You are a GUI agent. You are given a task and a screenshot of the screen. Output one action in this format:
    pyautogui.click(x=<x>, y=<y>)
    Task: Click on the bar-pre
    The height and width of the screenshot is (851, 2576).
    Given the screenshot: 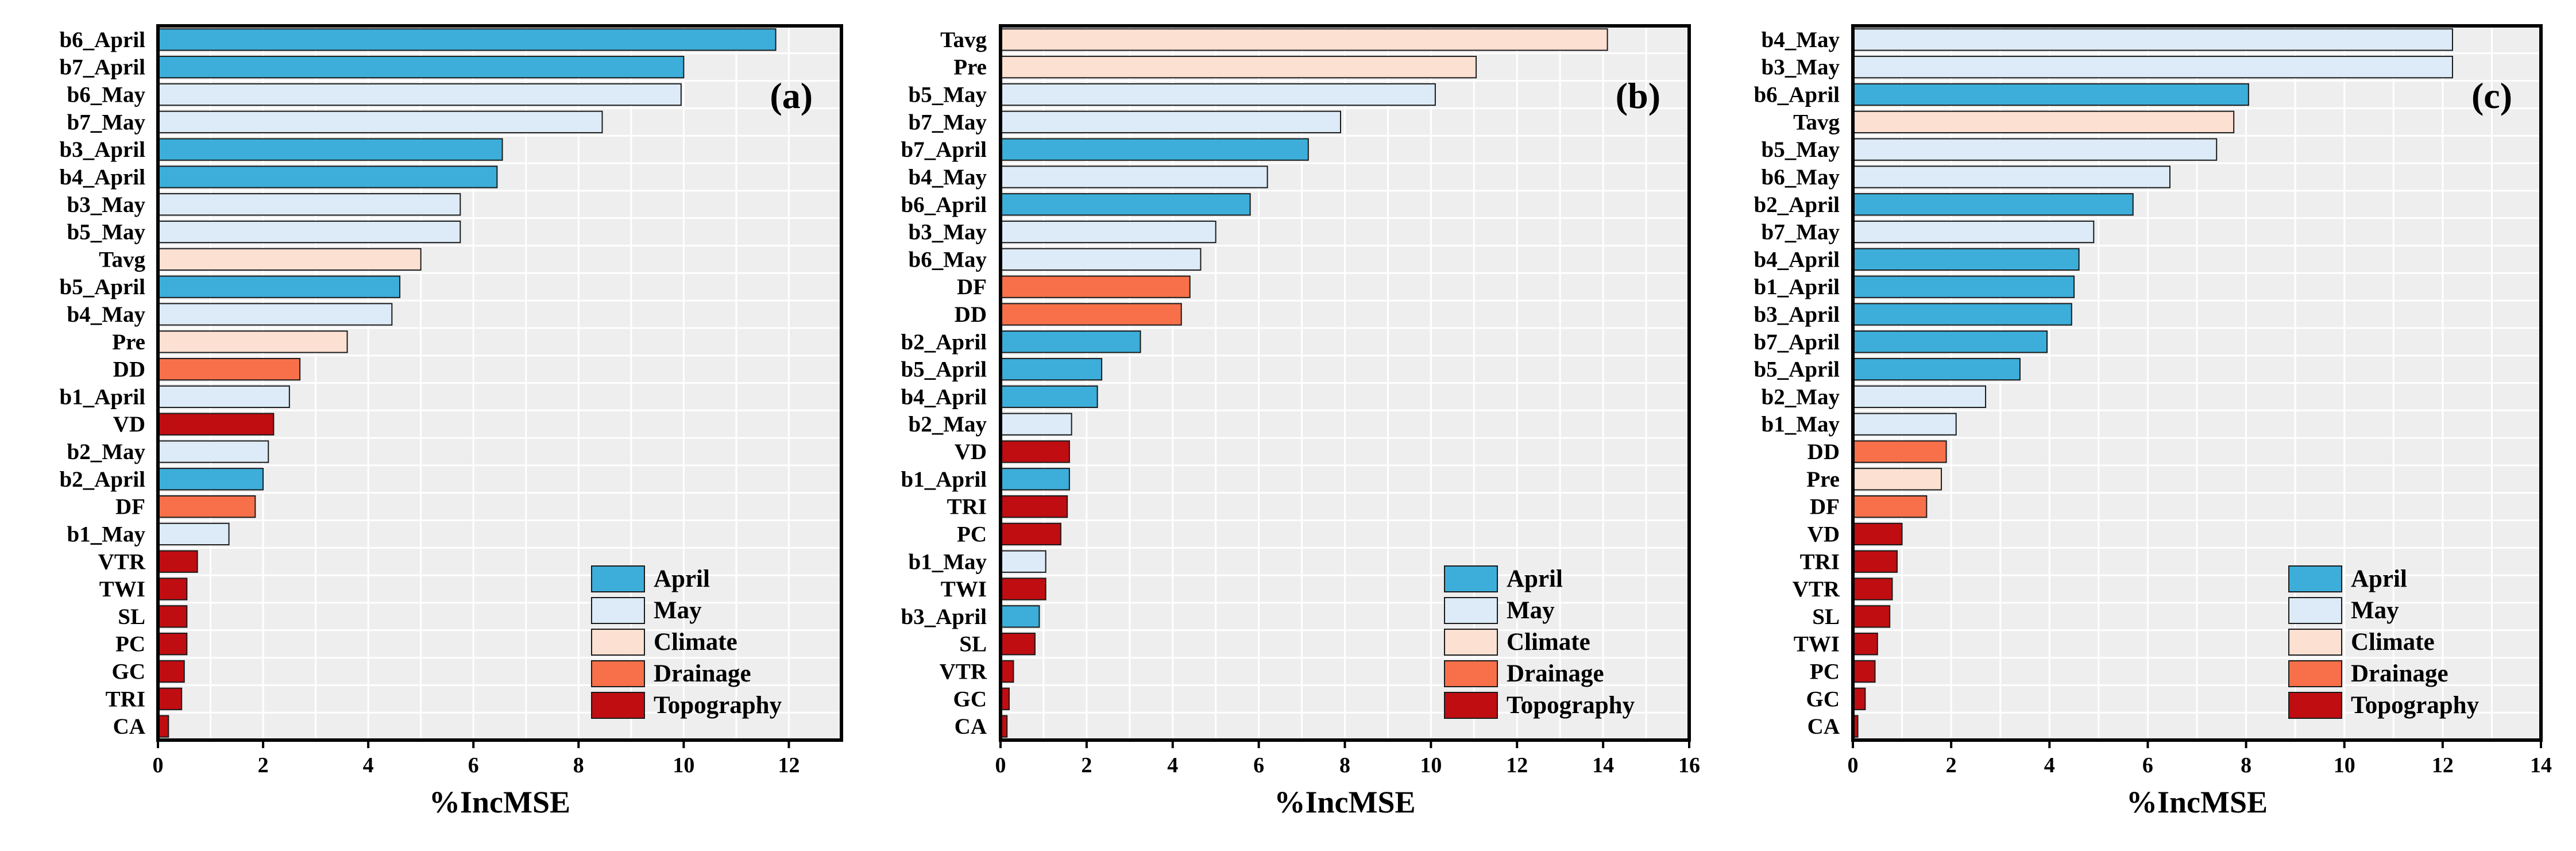 What is the action you would take?
    pyautogui.click(x=1897, y=479)
    